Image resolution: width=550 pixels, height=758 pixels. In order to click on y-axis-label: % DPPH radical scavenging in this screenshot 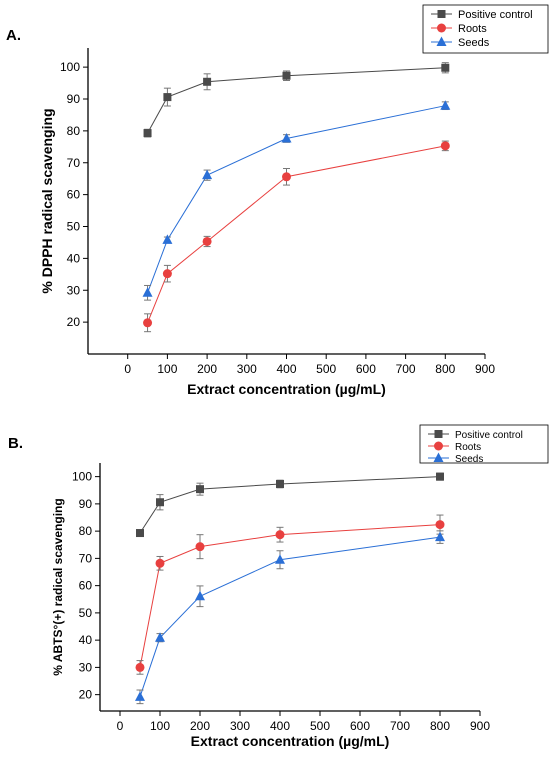, I will do `click(47, 200)`.